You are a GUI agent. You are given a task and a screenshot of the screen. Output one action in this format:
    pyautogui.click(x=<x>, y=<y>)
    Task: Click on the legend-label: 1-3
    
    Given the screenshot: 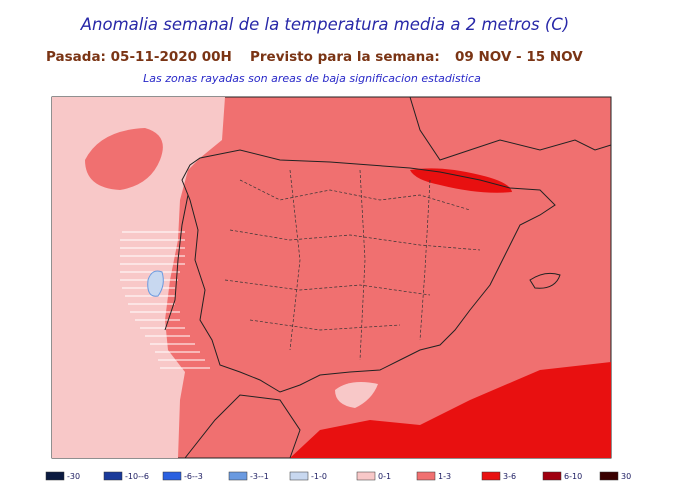 What is the action you would take?
    pyautogui.click(x=444, y=476)
    